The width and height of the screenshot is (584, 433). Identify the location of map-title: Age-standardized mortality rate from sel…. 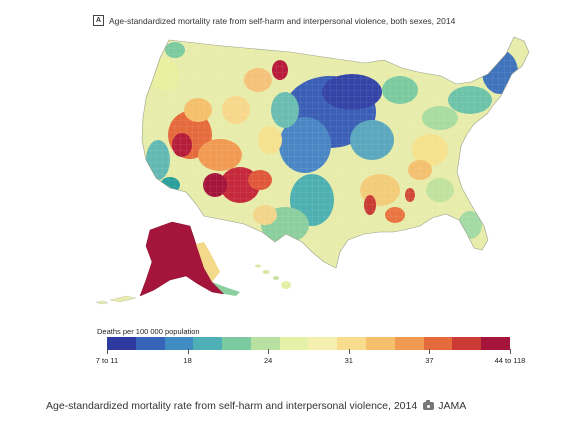
(282, 20).